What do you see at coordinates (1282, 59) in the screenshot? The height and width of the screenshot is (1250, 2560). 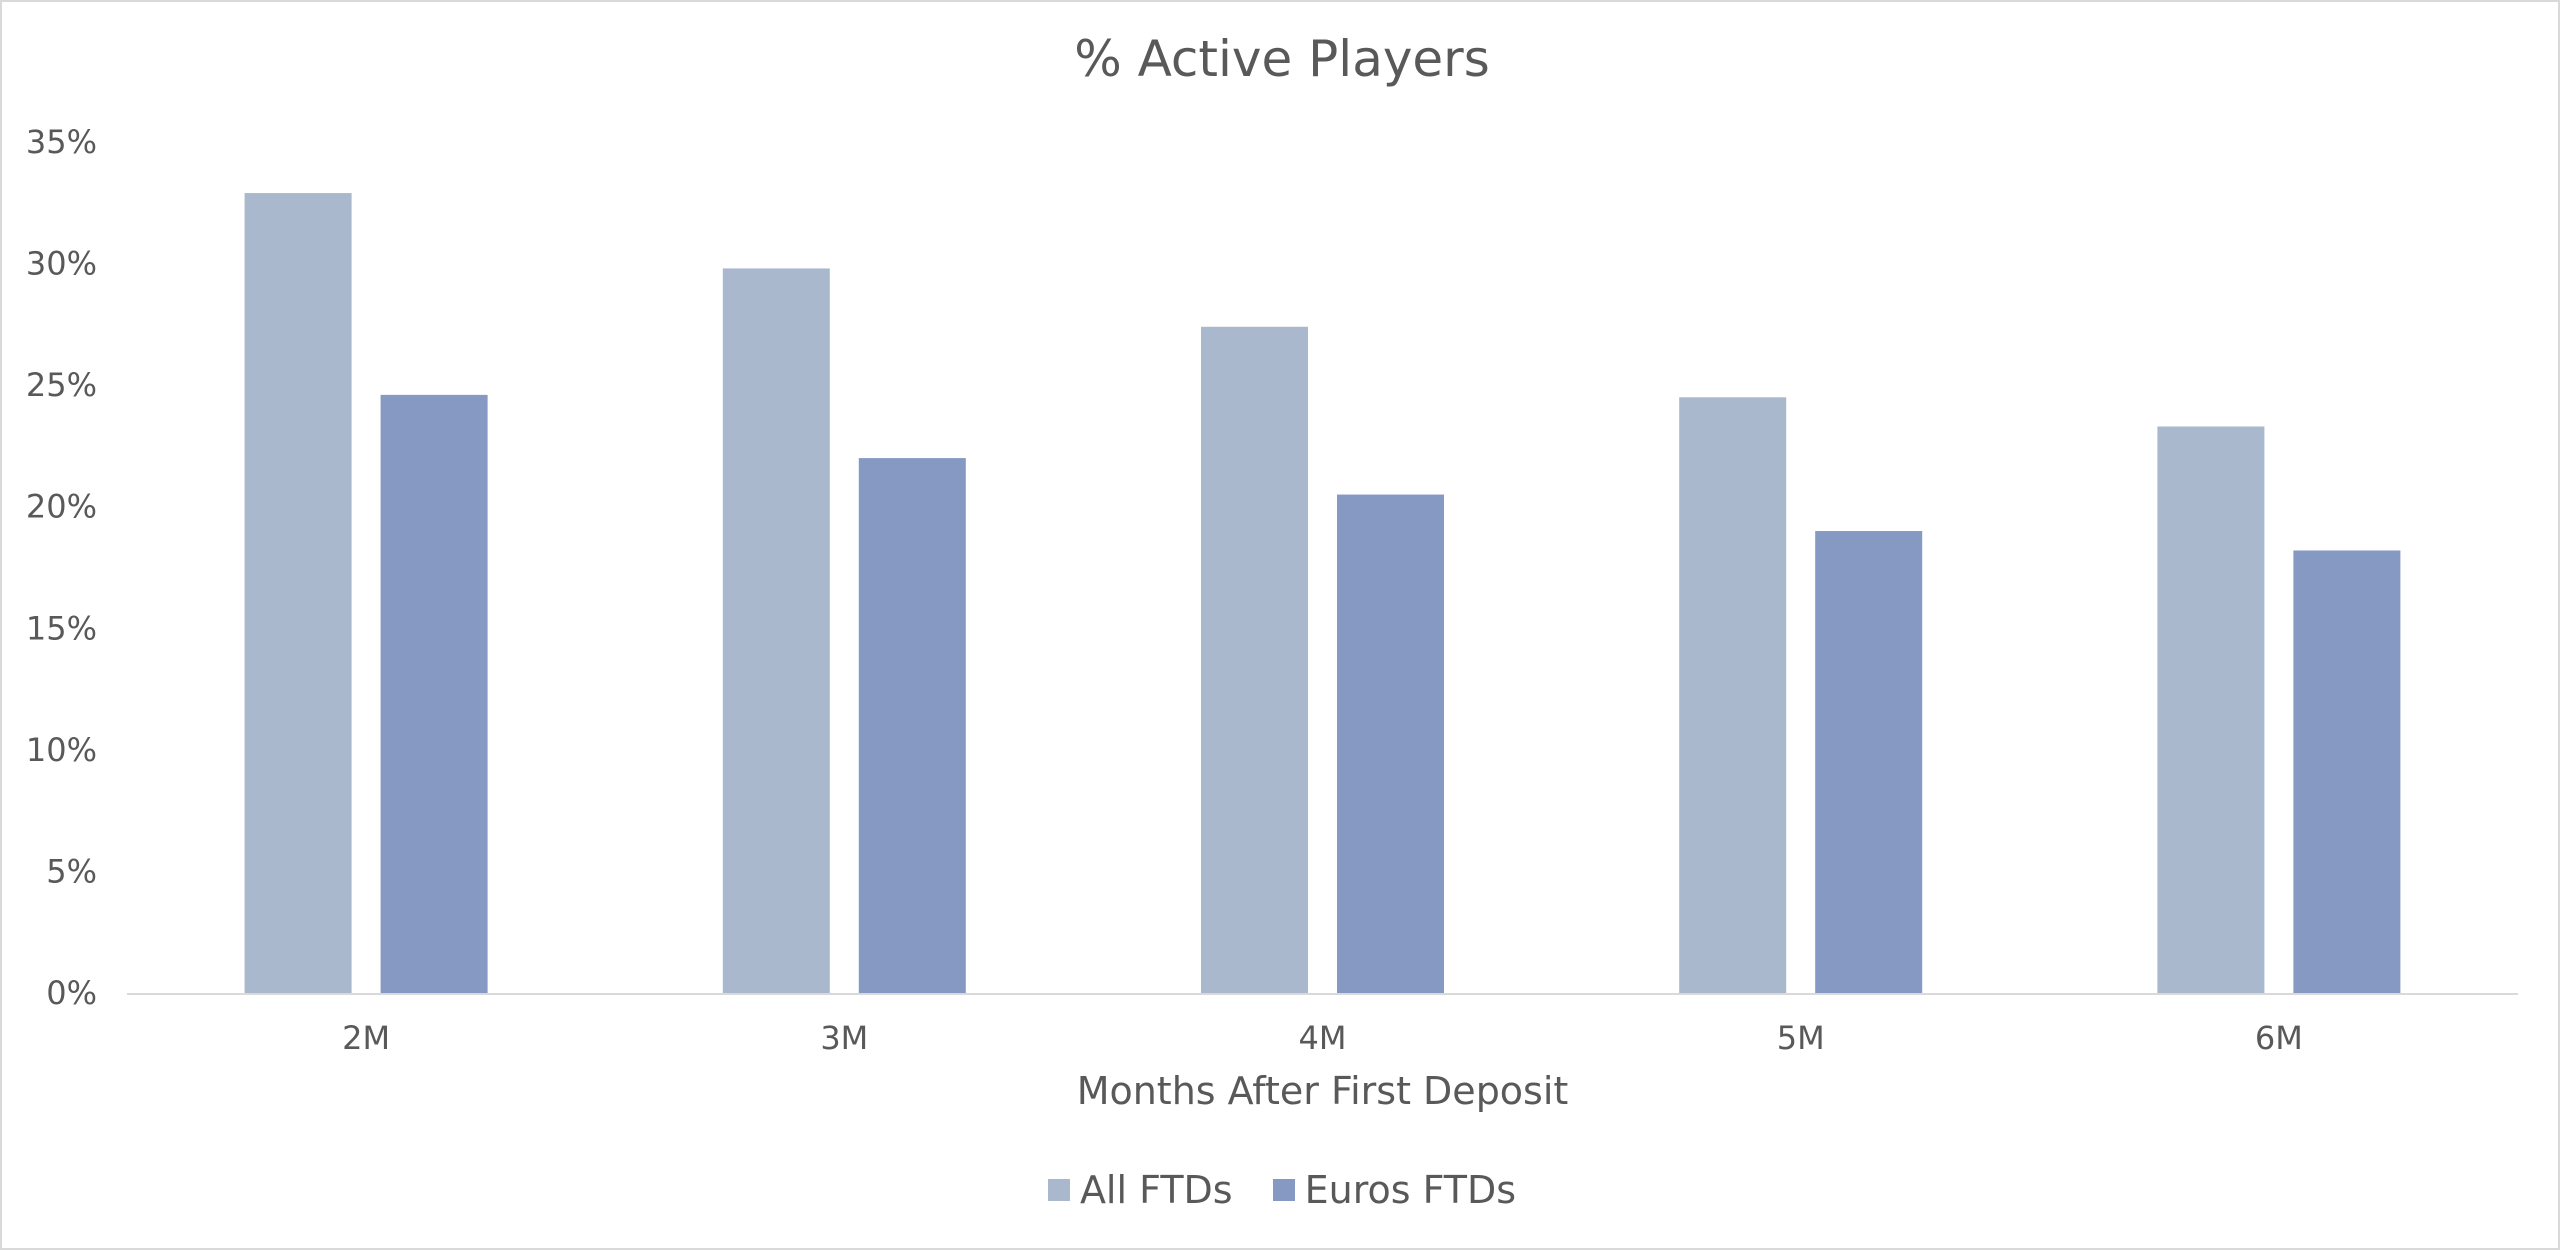 I see `chart-title: % Active Players` at bounding box center [1282, 59].